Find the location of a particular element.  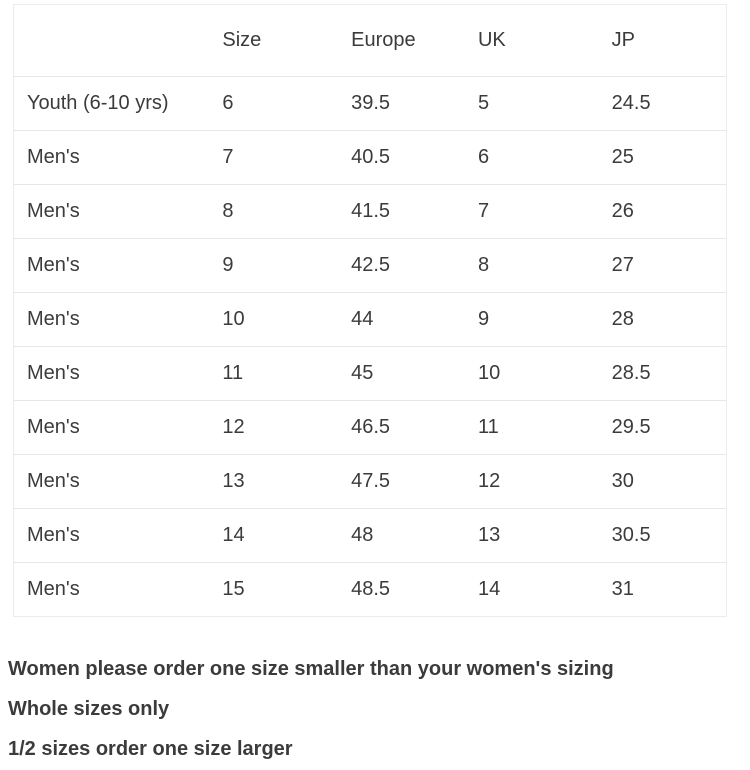

cell-uk: 13 is located at coordinates (544, 535).